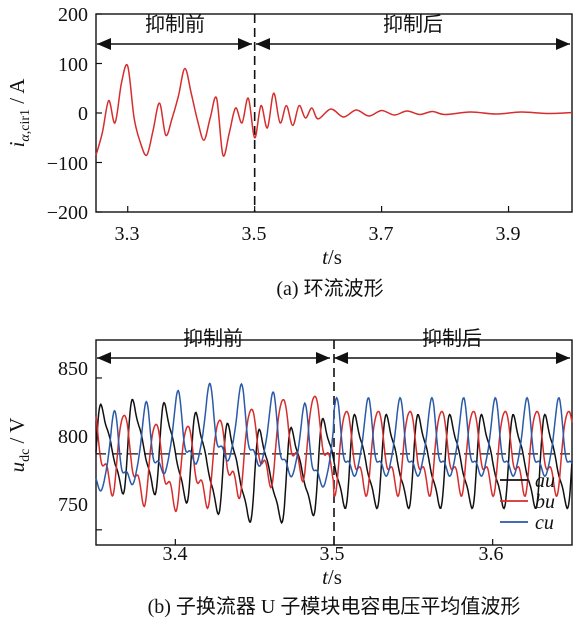  I want to click on chart-b-annotation-before: 抑制前, so click(213, 338).